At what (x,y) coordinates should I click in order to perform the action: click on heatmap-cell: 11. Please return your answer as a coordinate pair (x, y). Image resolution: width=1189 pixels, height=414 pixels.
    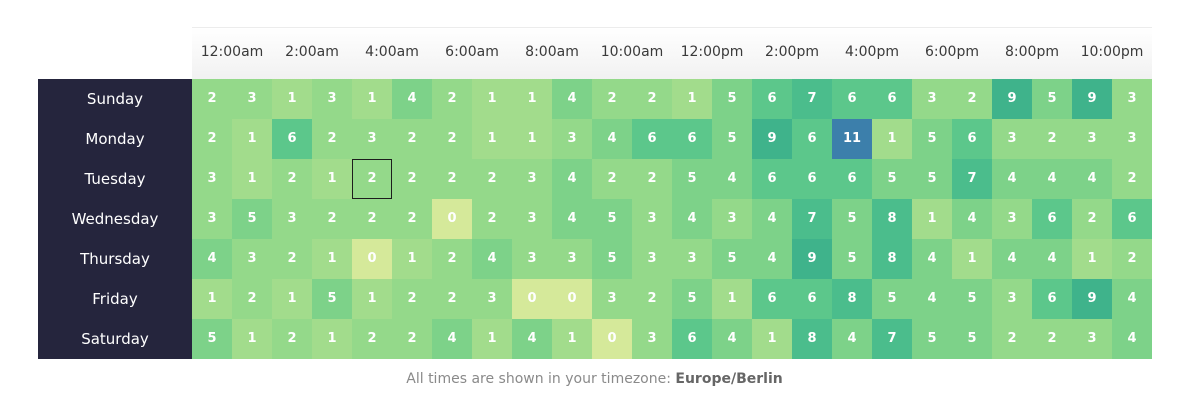
    Looking at the image, I should click on (852, 139).